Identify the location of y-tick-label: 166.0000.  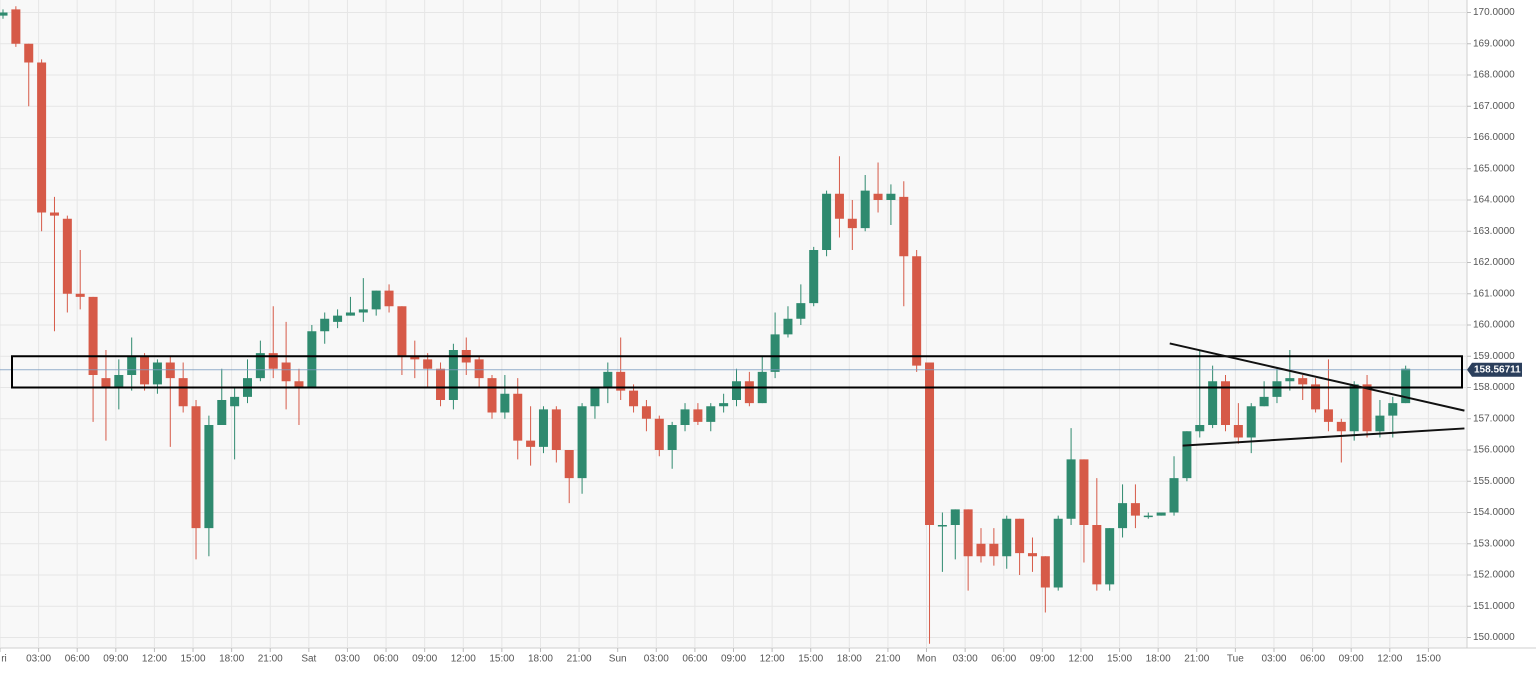
(1494, 137).